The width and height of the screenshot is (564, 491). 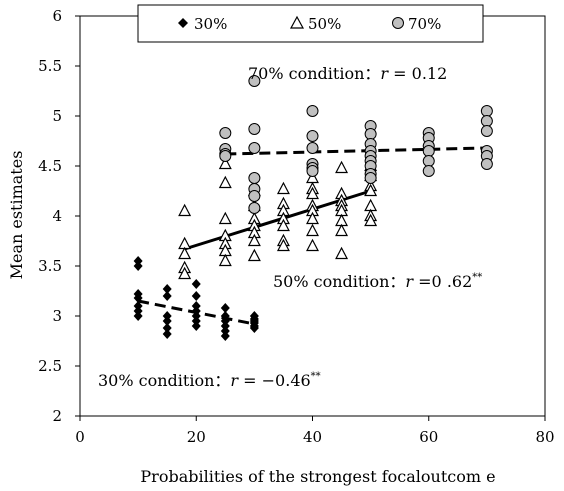 I want to click on x-tick-label: 0, so click(x=80, y=437).